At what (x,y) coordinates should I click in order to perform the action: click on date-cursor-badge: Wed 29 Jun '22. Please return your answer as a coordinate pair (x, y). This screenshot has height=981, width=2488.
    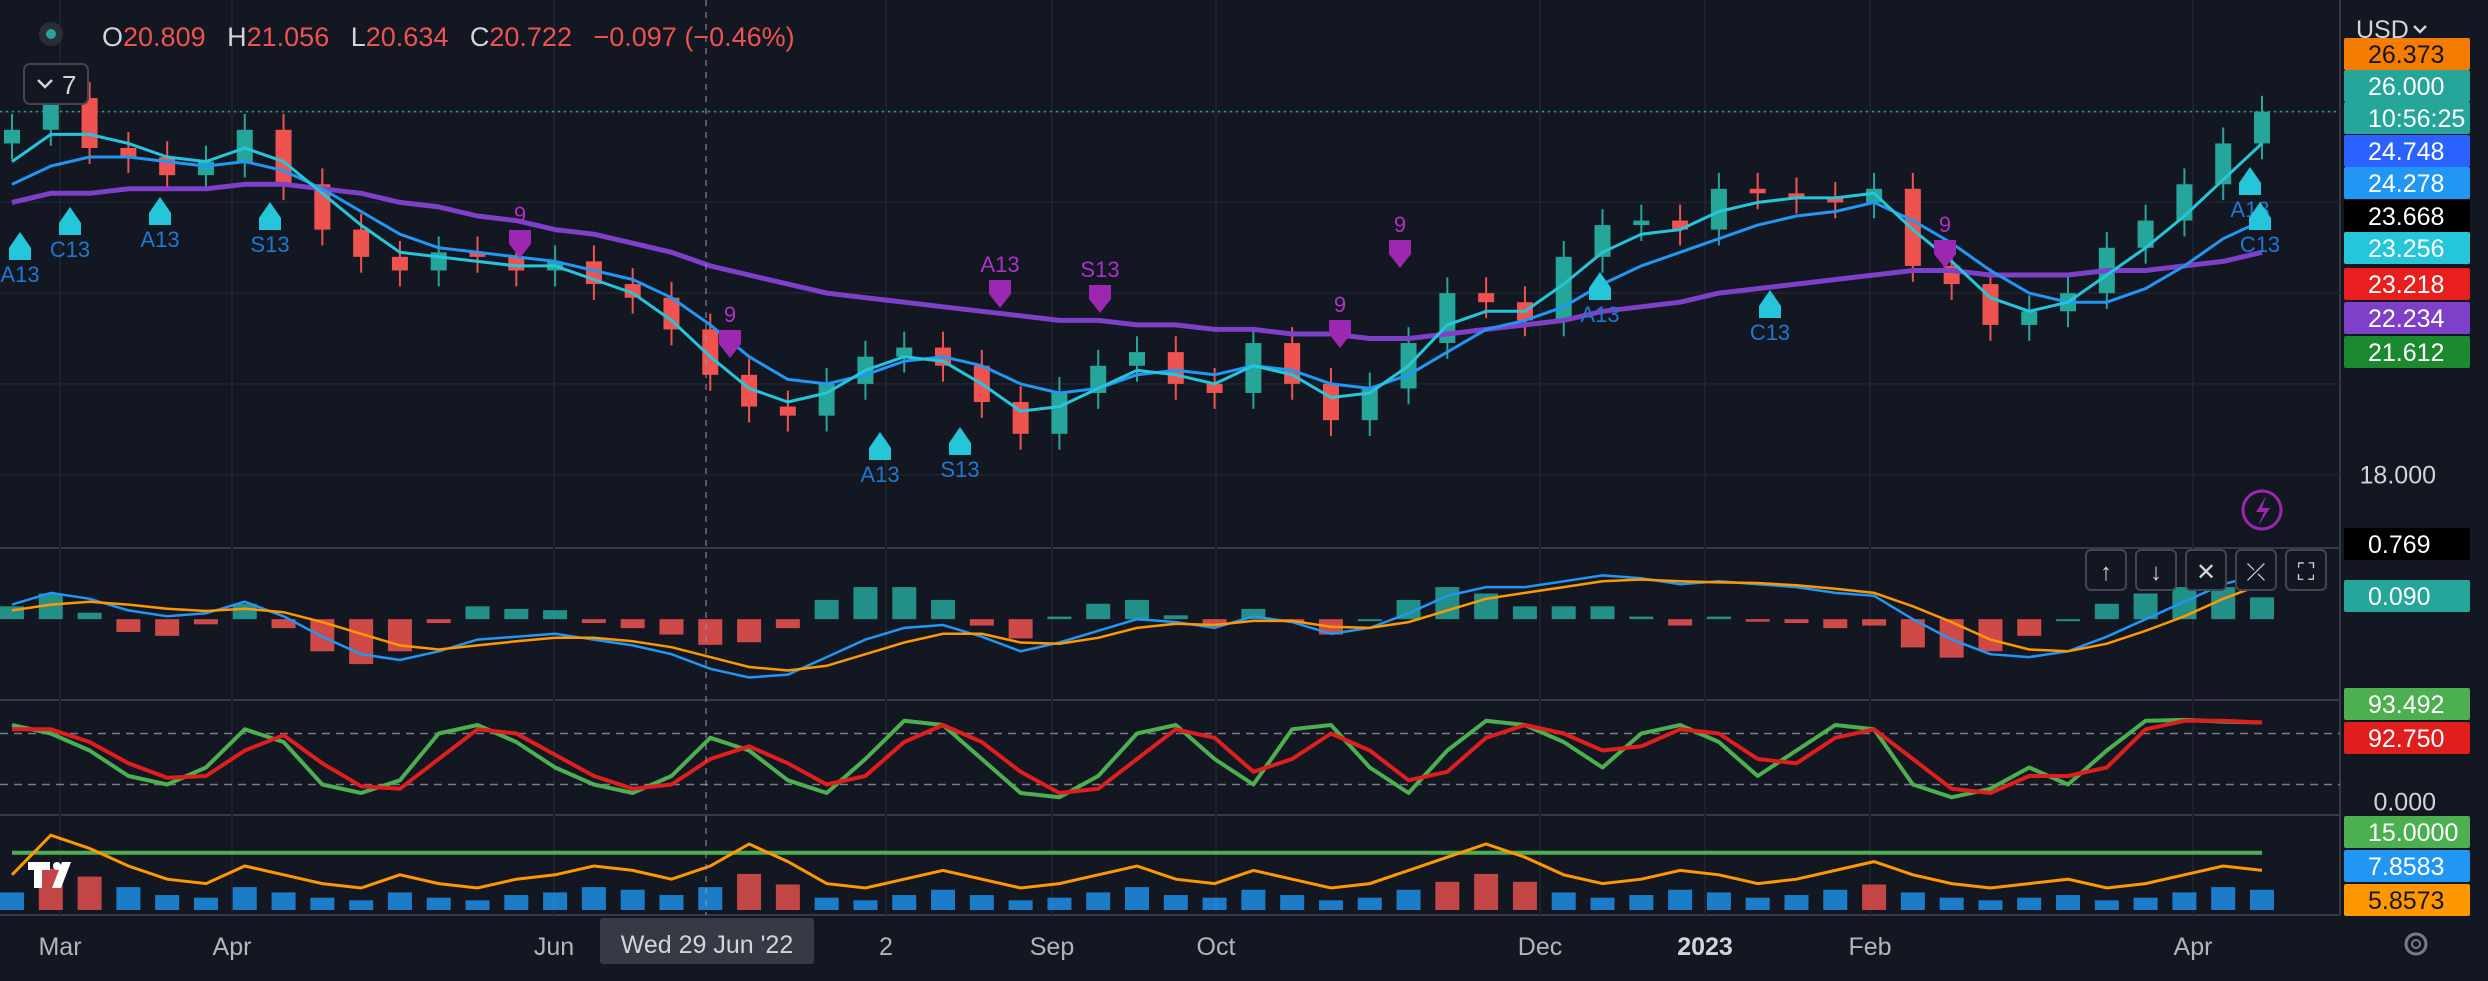
    Looking at the image, I should click on (707, 941).